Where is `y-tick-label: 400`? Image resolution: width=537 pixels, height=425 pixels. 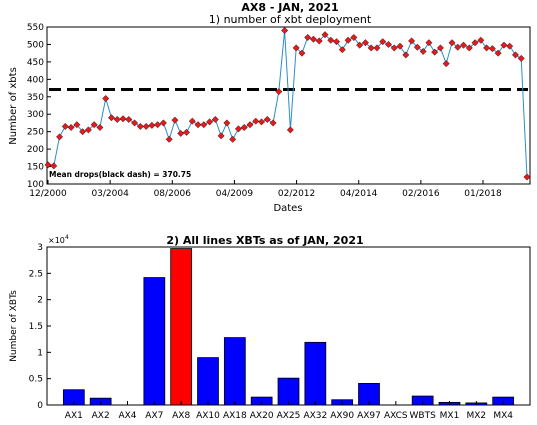
y-tick-label: 400 is located at coordinates (35, 80).